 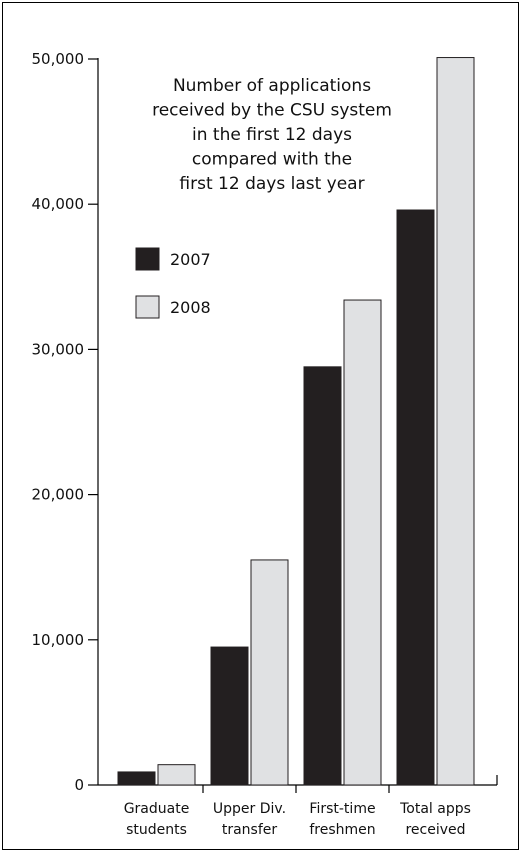 I want to click on x-category-label: Upper Div., so click(x=249, y=809).